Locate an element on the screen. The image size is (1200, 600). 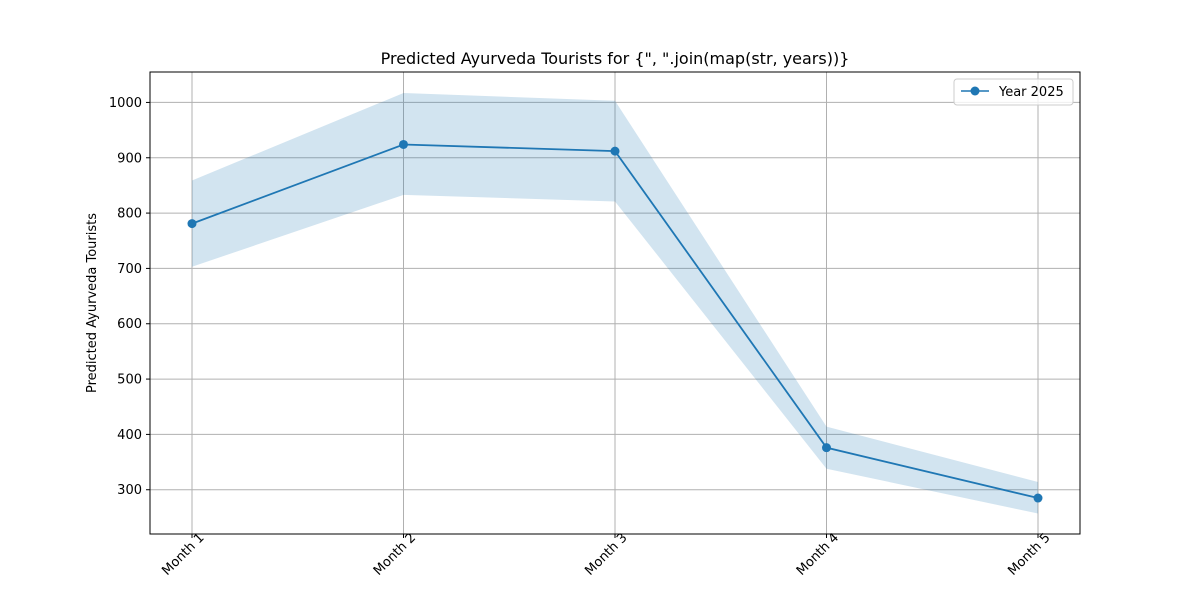
y-tick-label: 500 is located at coordinates (129, 380).